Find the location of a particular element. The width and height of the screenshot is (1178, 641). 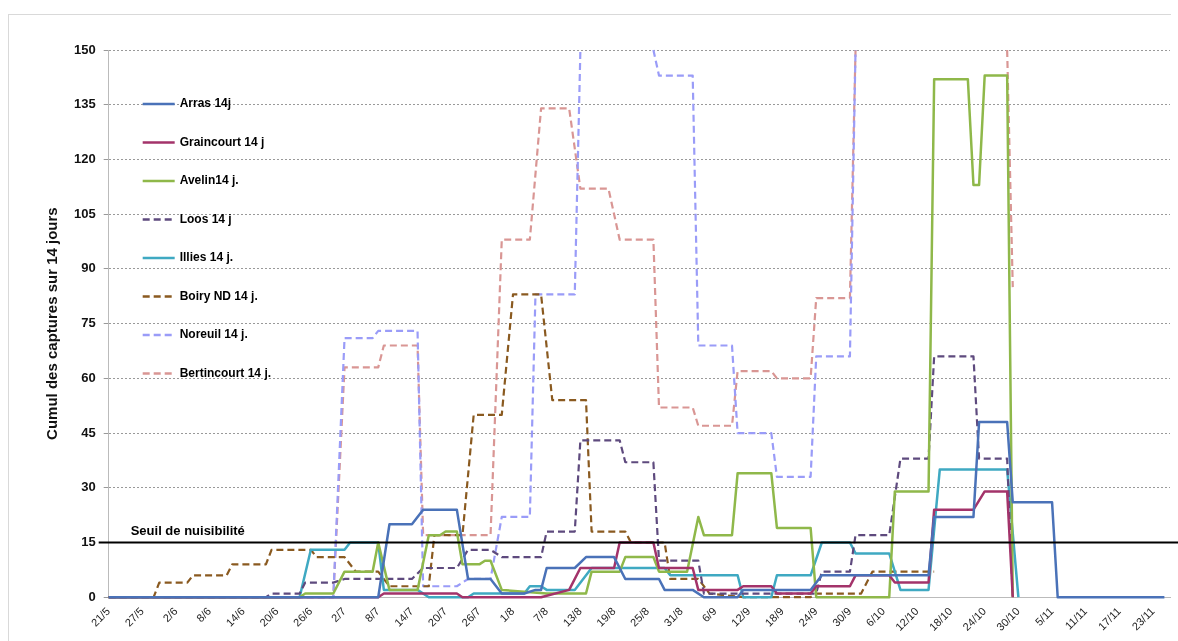

y-tick-label: 120 is located at coordinates (84, 159).